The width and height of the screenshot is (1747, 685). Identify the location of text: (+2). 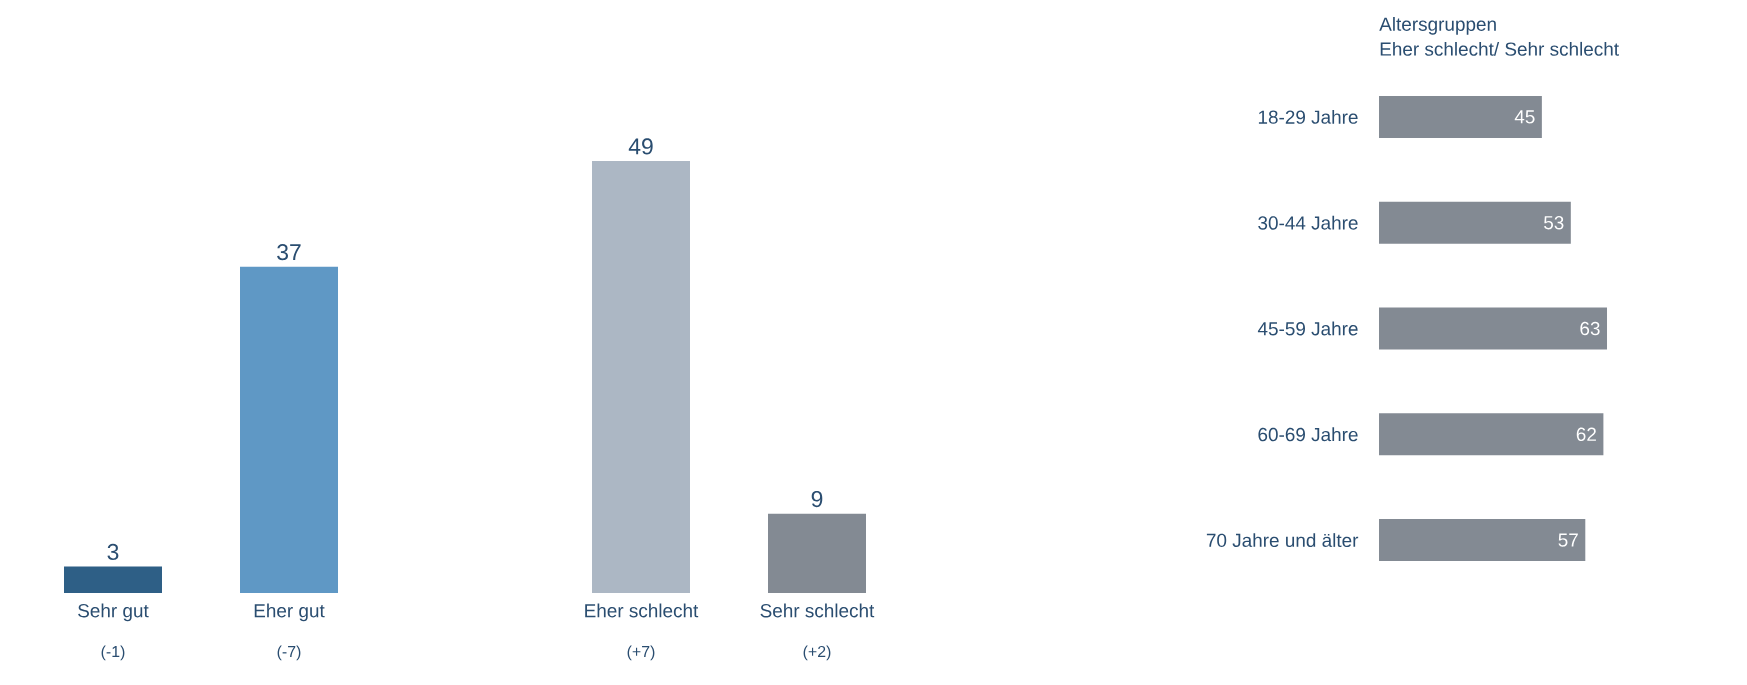
(817, 653).